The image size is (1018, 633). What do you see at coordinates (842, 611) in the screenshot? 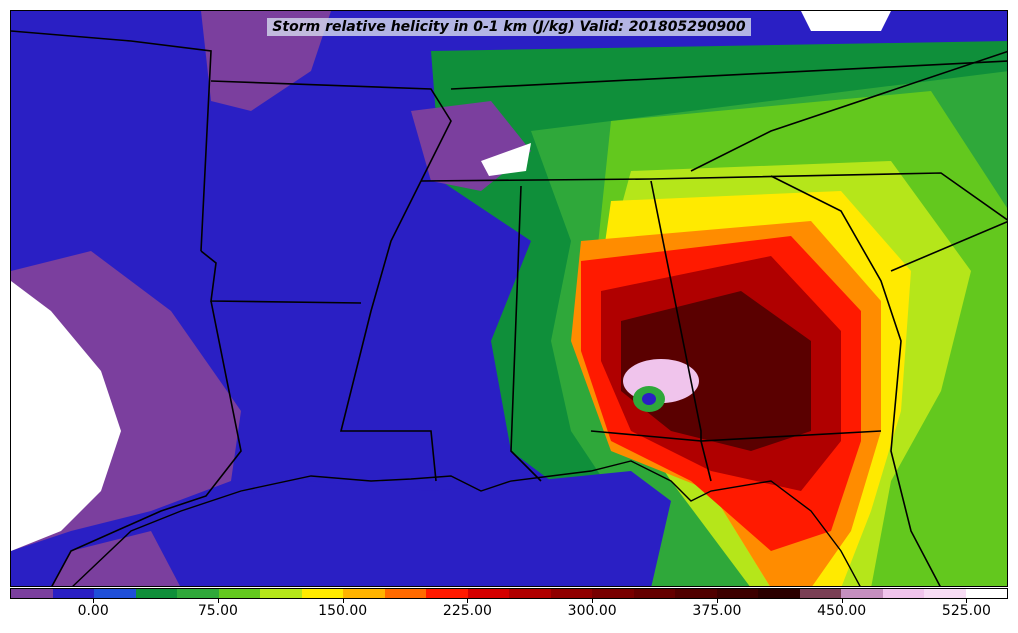
I see `colorbar-tick-label: 450.00` at bounding box center [842, 611].